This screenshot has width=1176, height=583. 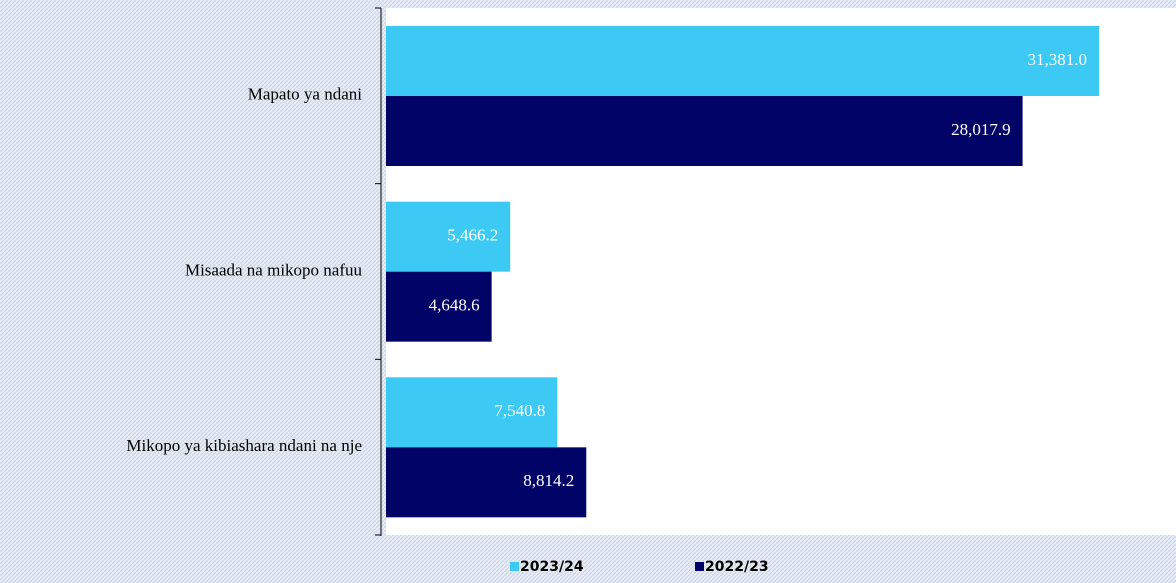 I want to click on data-label: 4,648.6, so click(x=454, y=305).